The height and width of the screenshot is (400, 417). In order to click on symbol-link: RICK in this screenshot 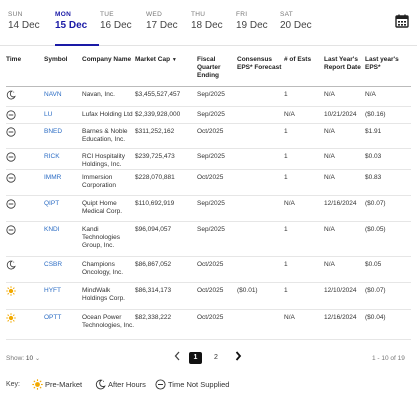, I will do `click(52, 156)`.